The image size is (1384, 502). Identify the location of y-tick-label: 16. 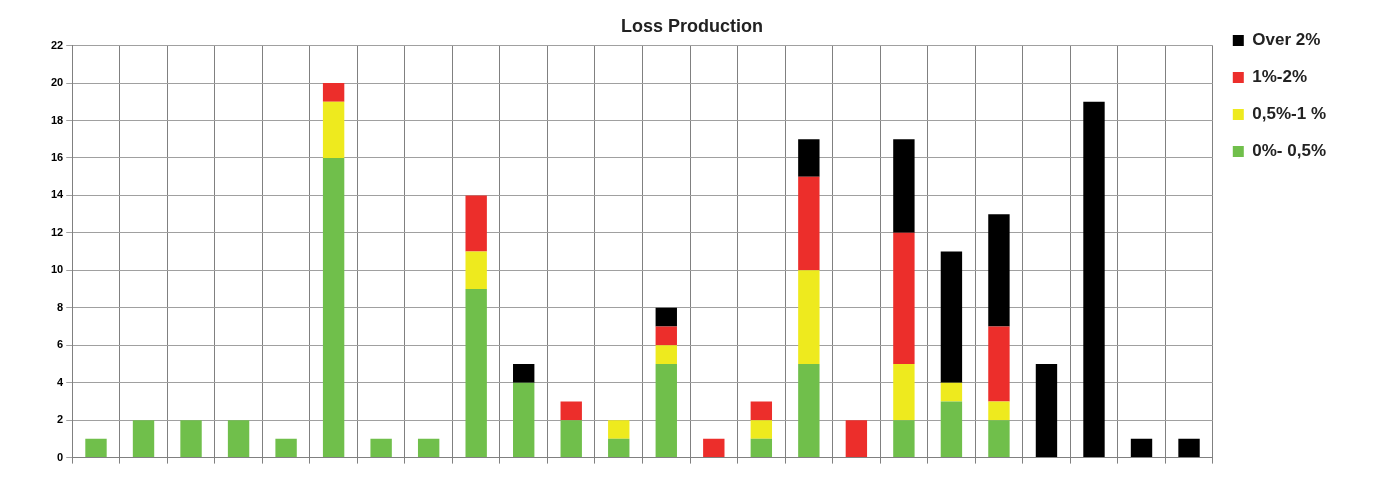
(57, 156).